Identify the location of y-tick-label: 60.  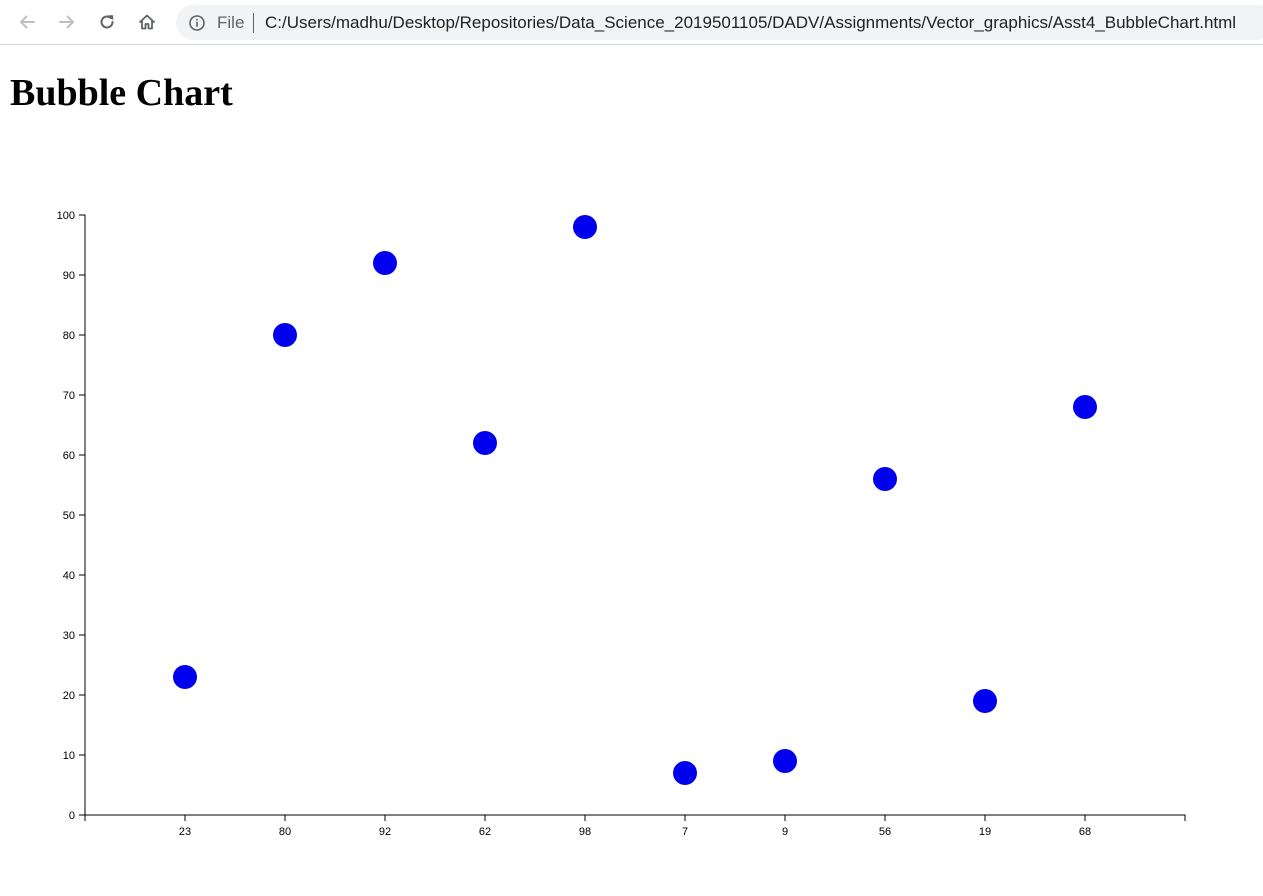
(69, 456).